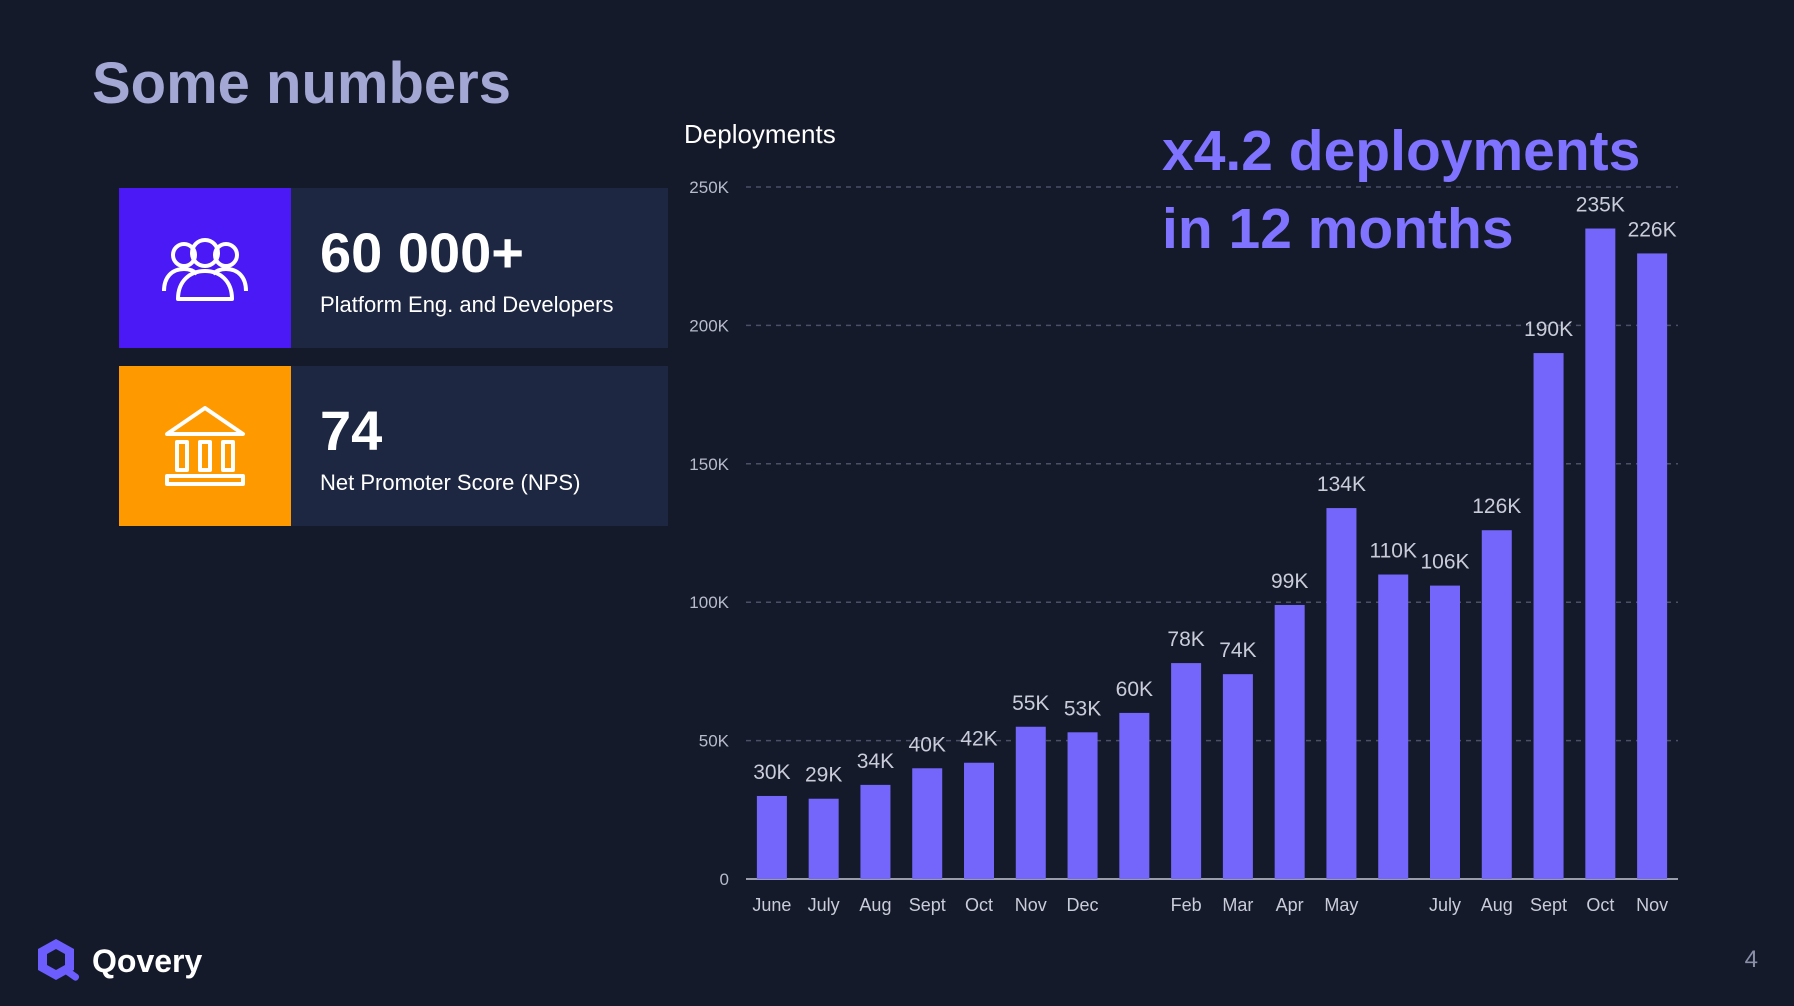 This screenshot has height=1006, width=1794. I want to click on highlight-line-2: in 12 months, so click(1338, 229).